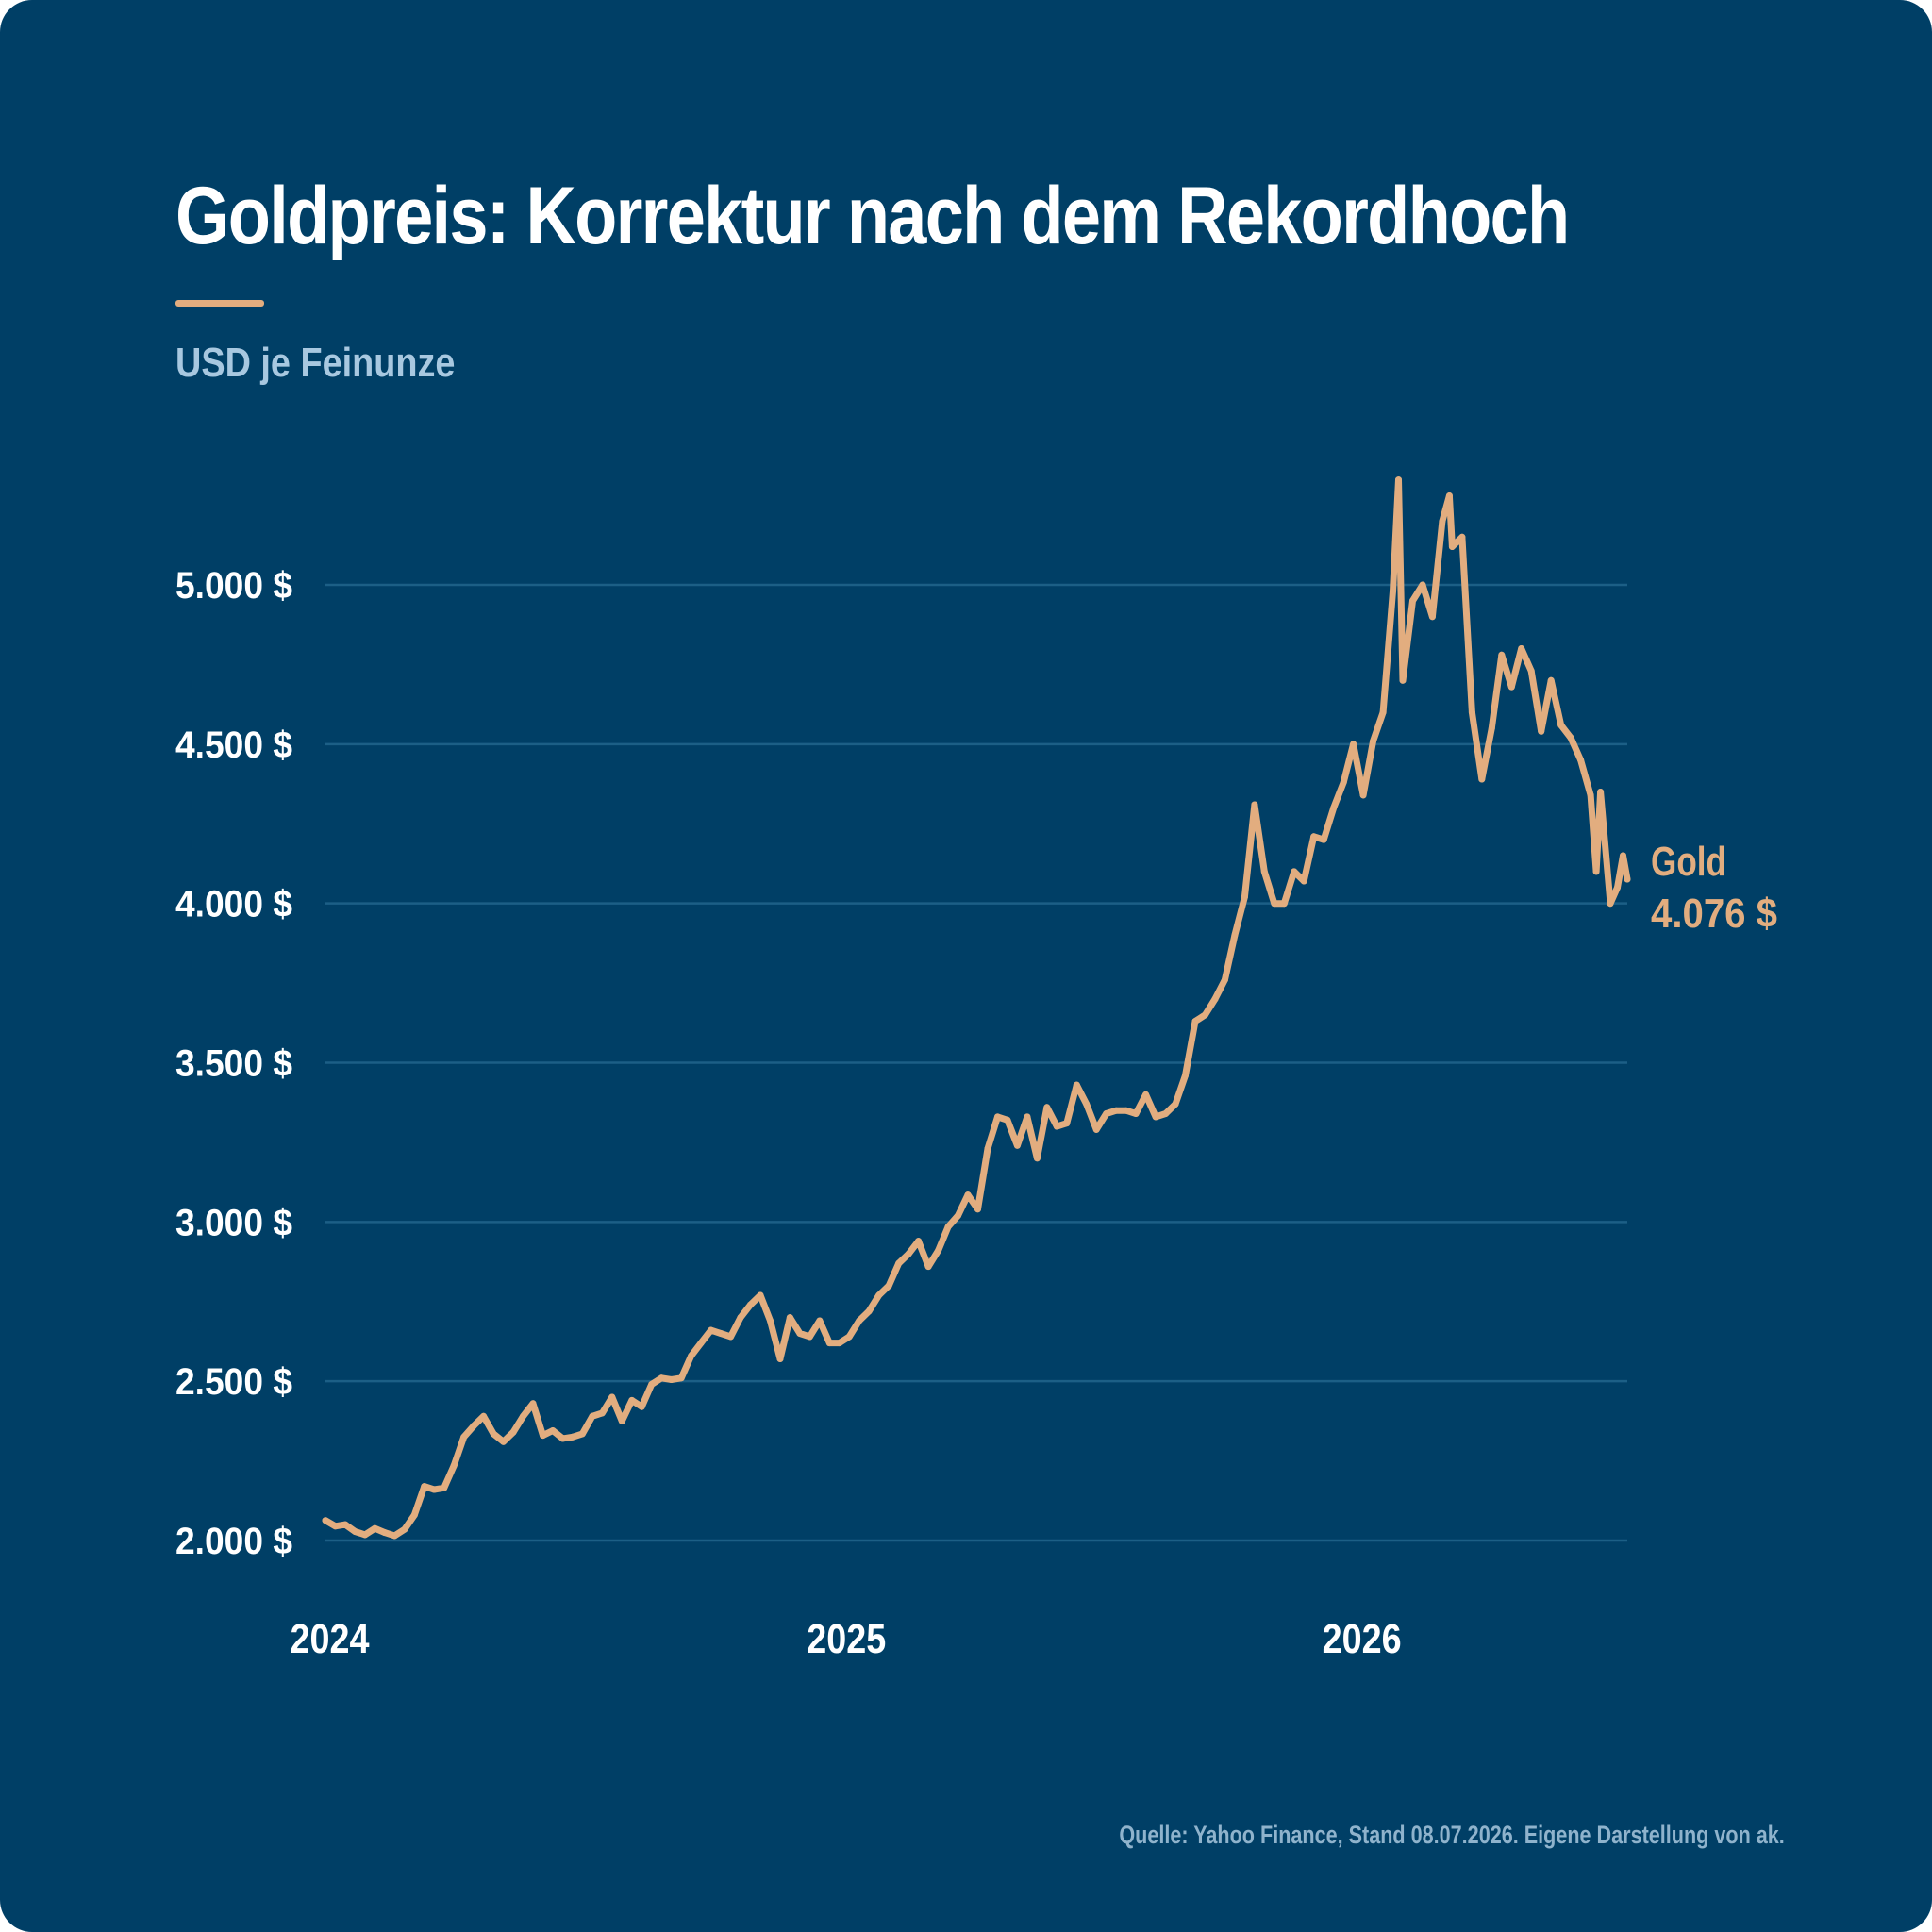 Image resolution: width=1932 pixels, height=1932 pixels. Describe the element at coordinates (234, 904) in the screenshot. I see `y-tick-label: 4.000 $` at that location.